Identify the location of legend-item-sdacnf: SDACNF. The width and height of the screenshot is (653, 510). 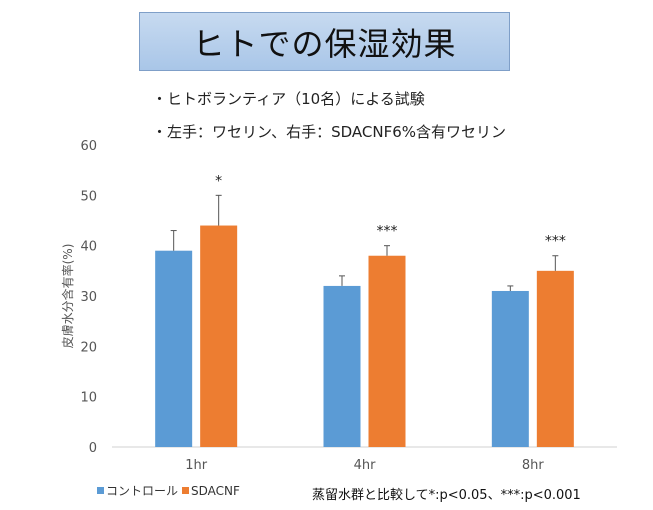
(211, 491).